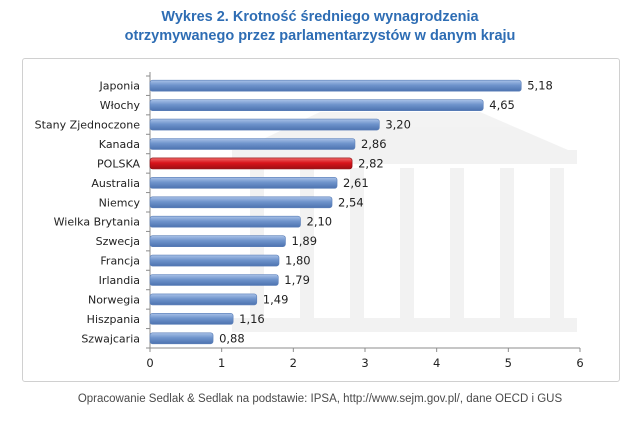  I want to click on category-label: Szwecja, so click(118, 241).